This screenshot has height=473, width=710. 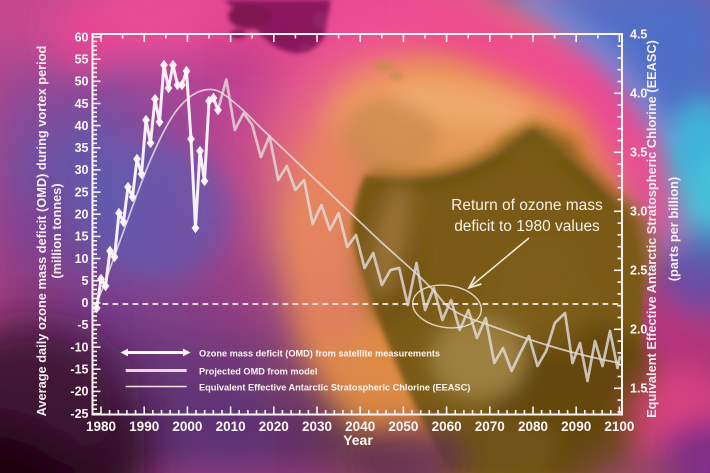 What do you see at coordinates (638, 153) in the screenshot?
I see `svg-text: 3.5` at bounding box center [638, 153].